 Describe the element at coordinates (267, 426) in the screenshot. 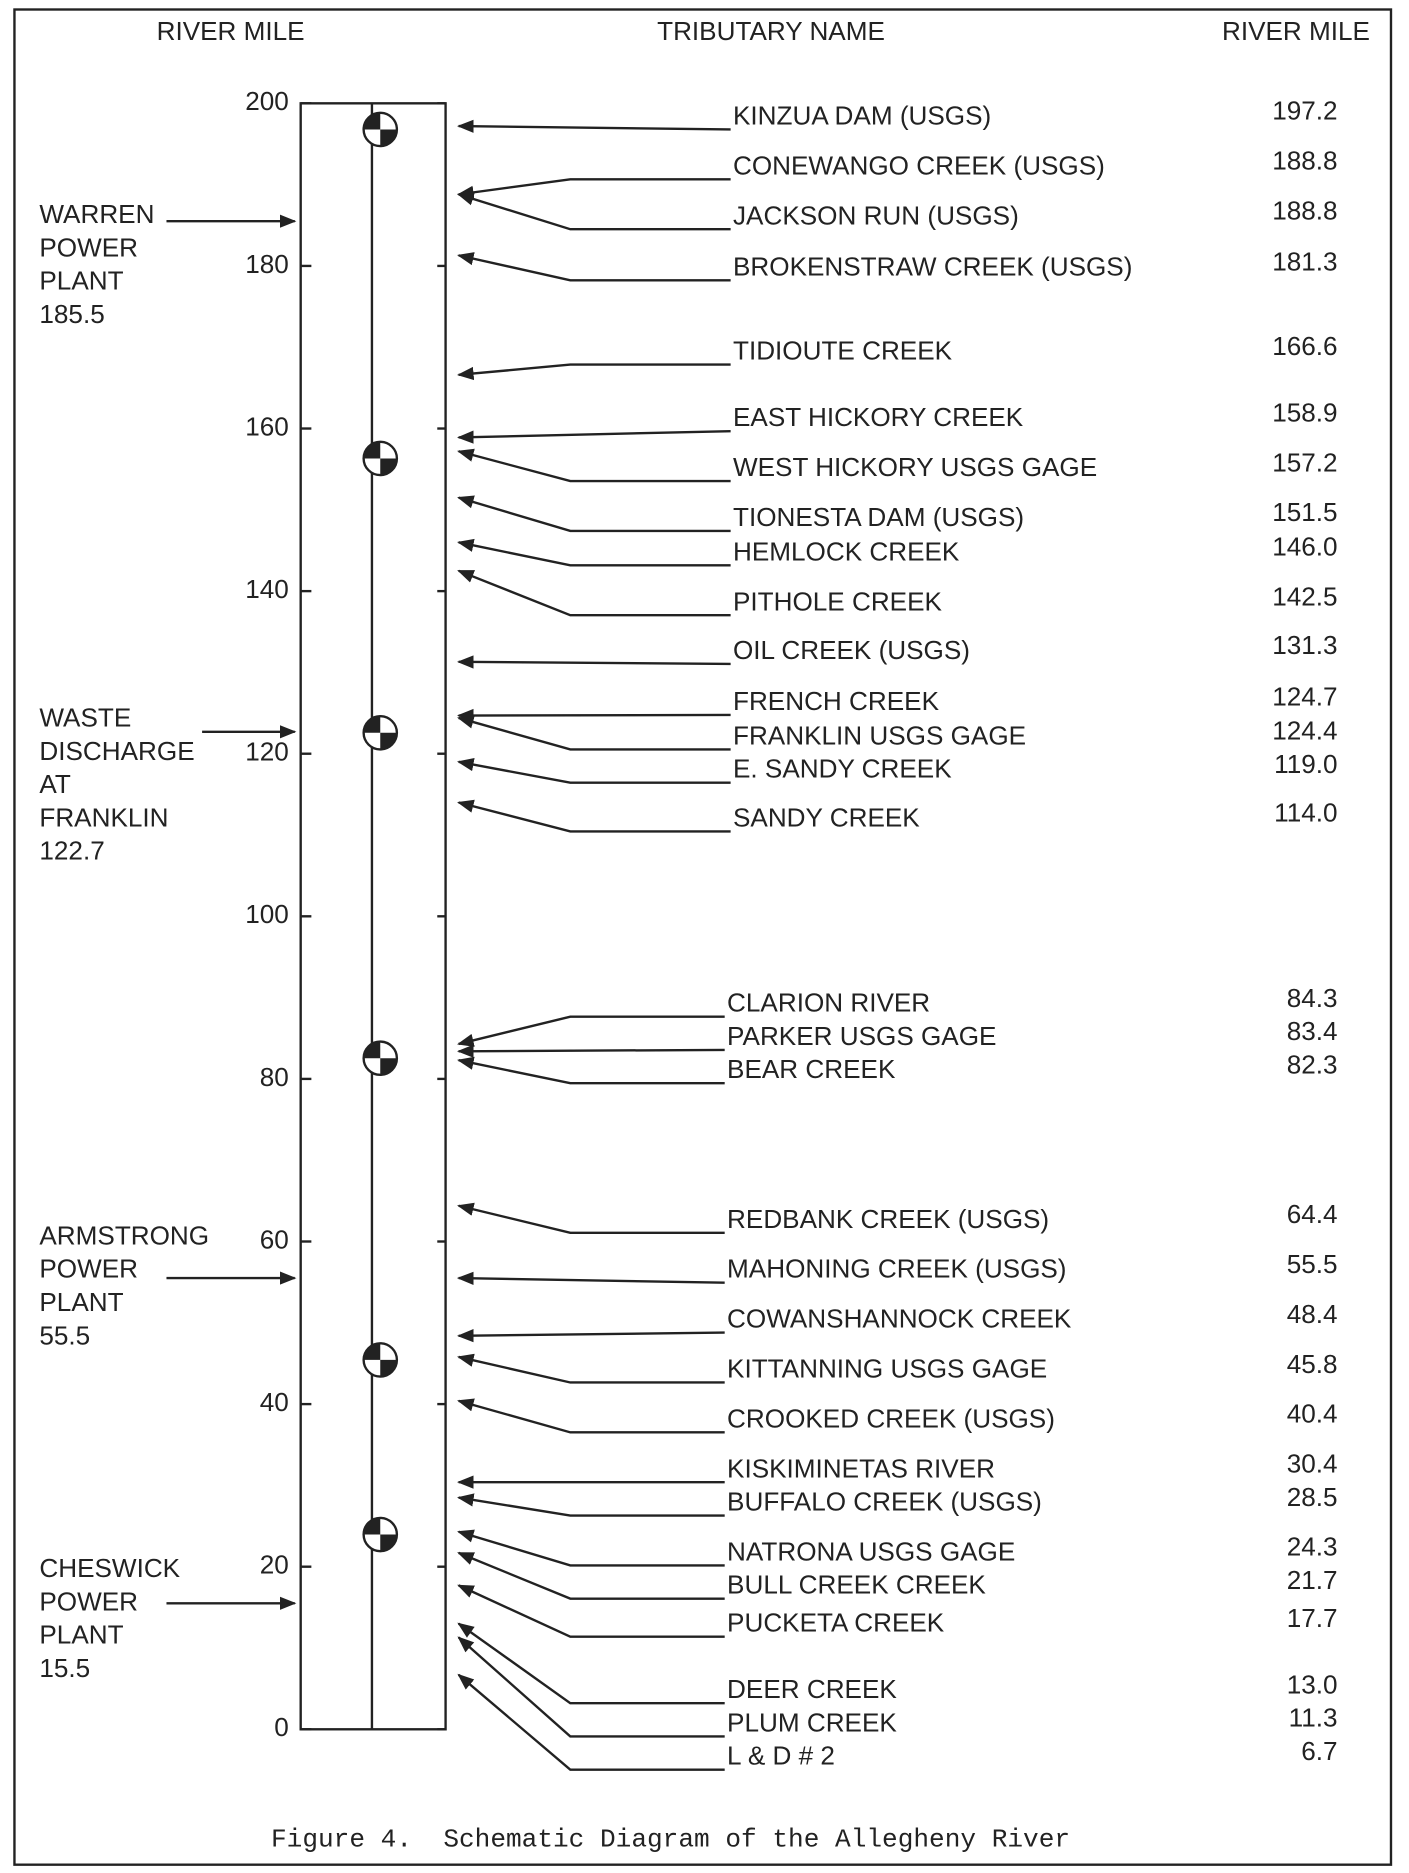

I see `tick-label: 160` at that location.